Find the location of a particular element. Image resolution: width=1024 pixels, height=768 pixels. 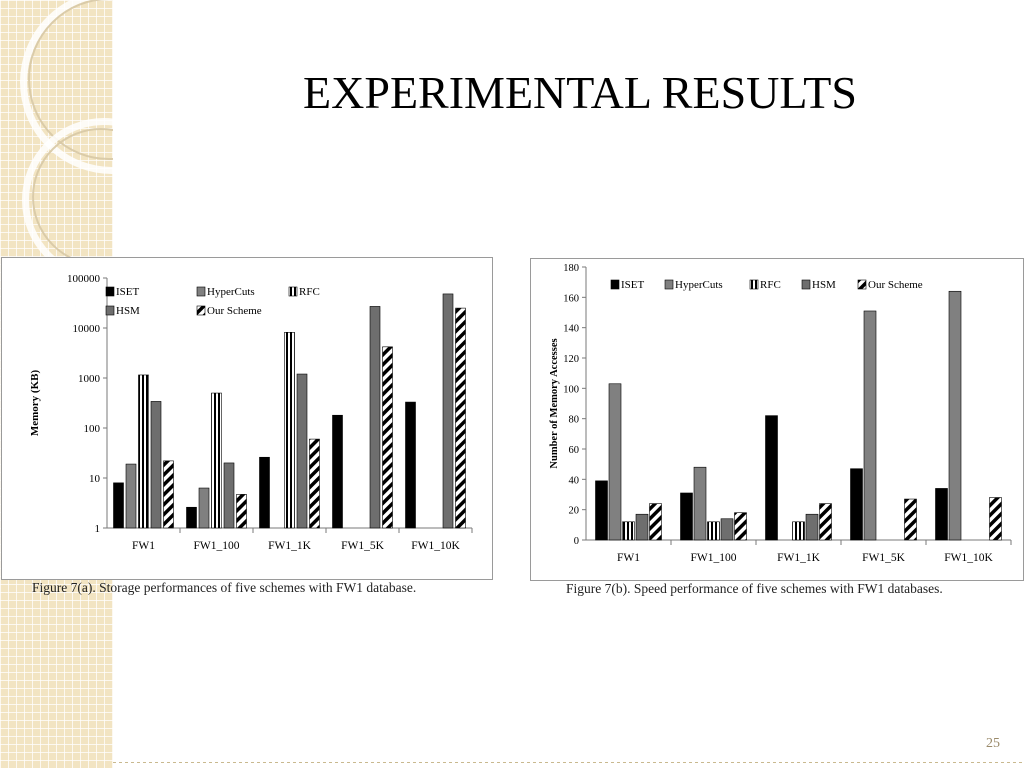

y-tick-label: 0 is located at coordinates (576, 541).